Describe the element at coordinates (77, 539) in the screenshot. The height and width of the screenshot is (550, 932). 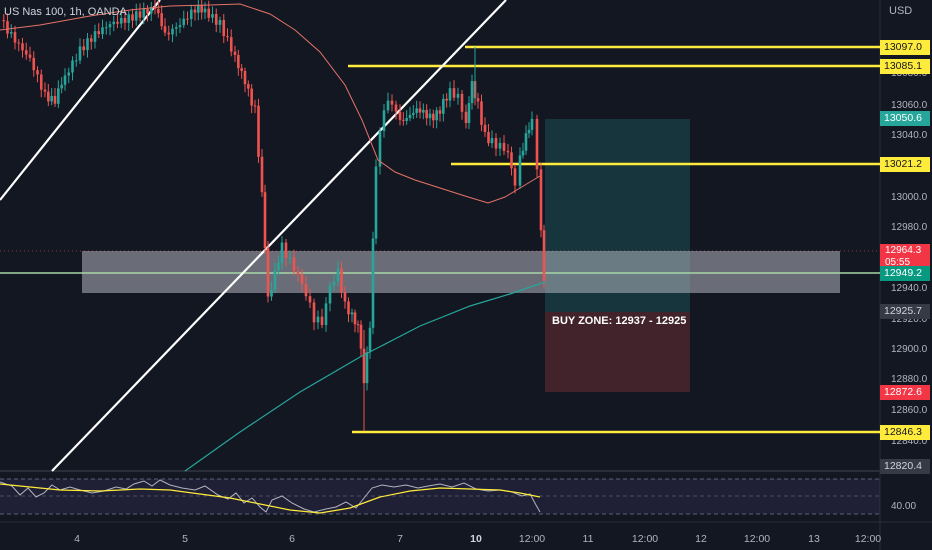
I see `time-label: 4` at that location.